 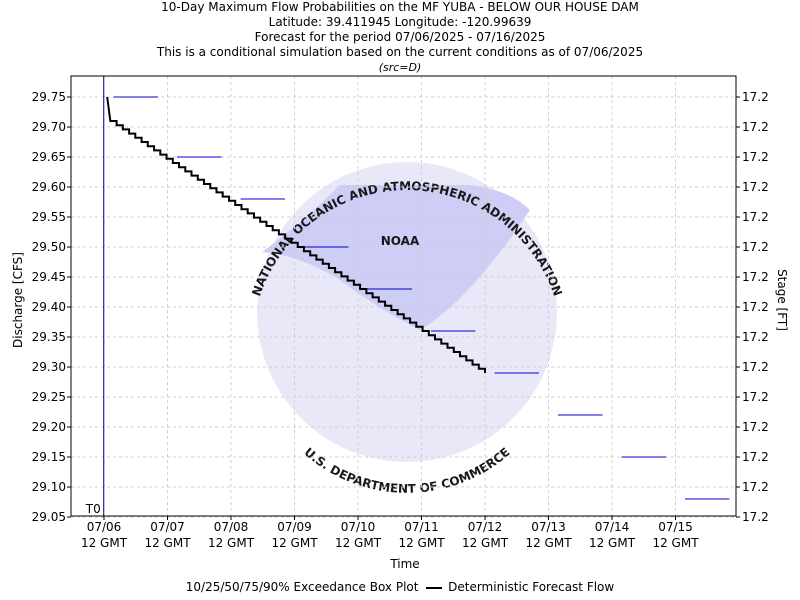 I want to click on legend-line-label: Deterministic Forecast Flow, so click(x=531, y=587).